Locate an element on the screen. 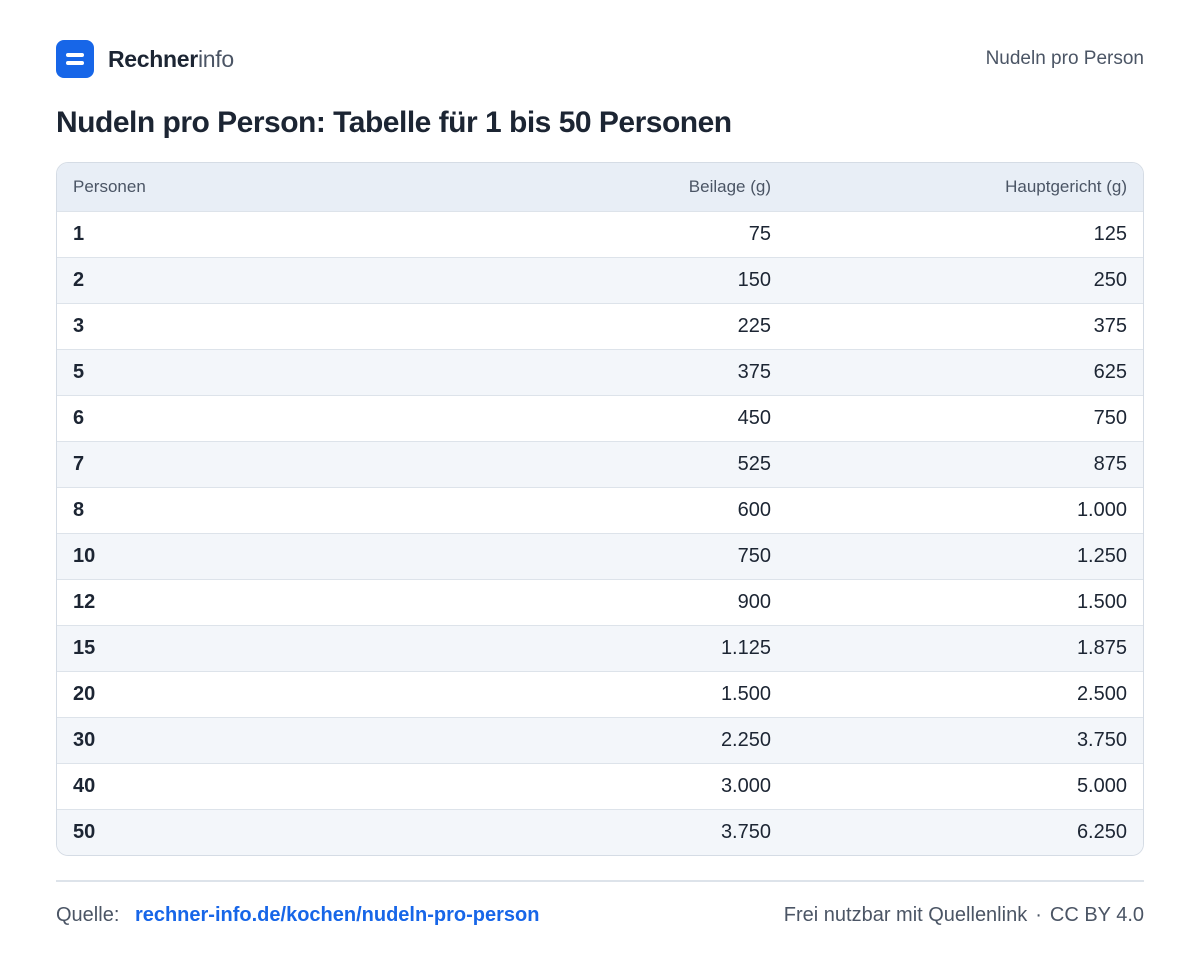 The height and width of the screenshot is (960, 1200). source-link: rechner-info.de/kochen/nudeln-pro-person is located at coordinates (337, 915).